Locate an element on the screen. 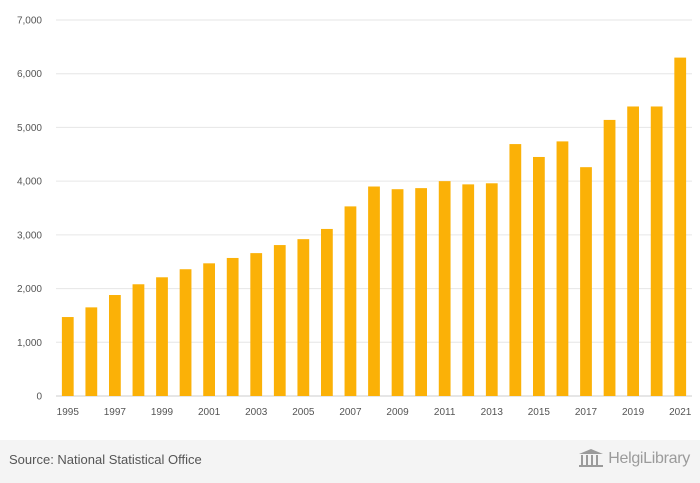  bar-2014 is located at coordinates (515, 270).